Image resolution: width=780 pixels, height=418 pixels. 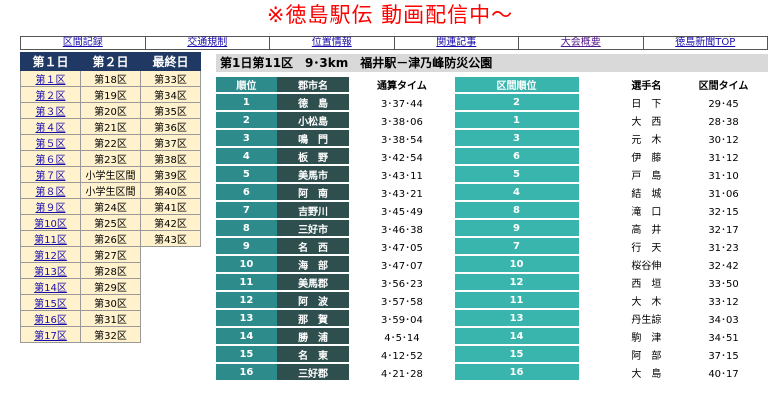 I want to click on section-link-day1-1: 第１区, so click(x=50, y=78).